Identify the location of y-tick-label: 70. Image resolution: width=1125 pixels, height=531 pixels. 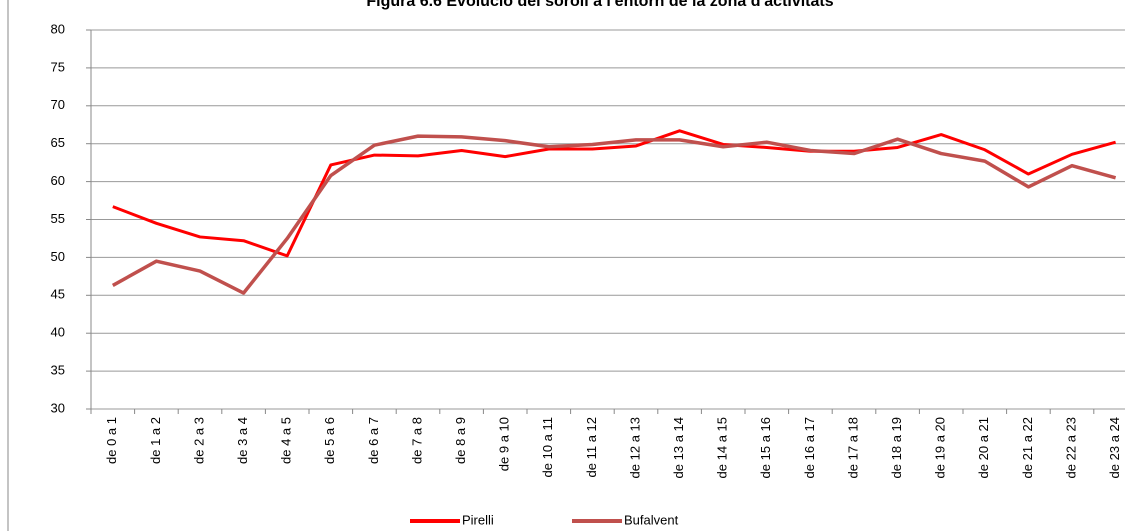
(58, 104).